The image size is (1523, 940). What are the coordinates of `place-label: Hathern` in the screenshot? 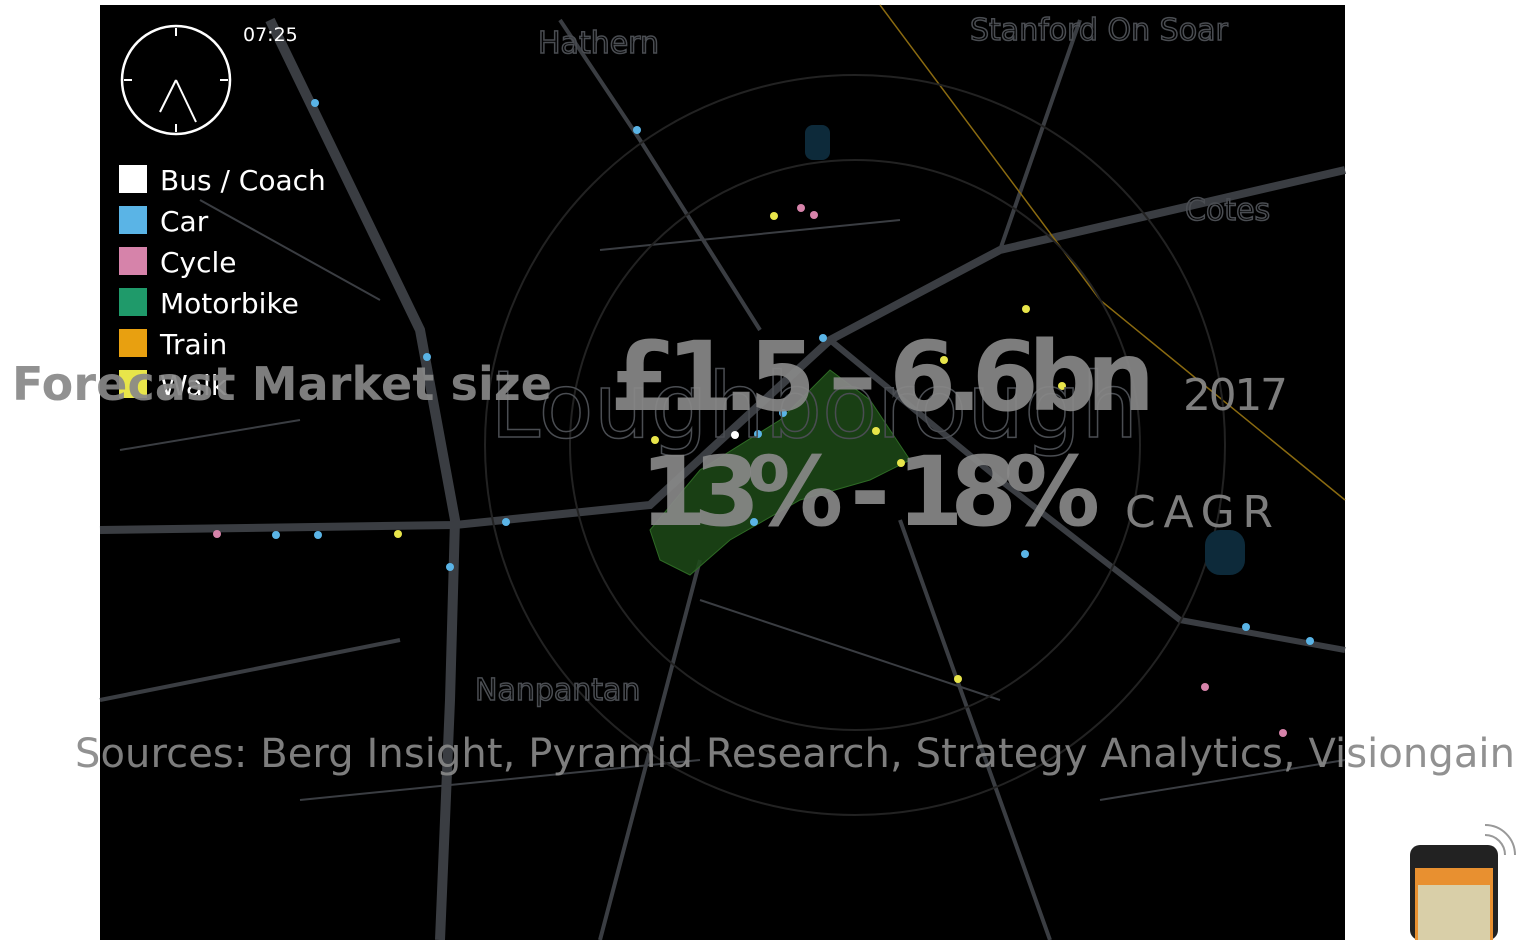 It's located at (598, 43).